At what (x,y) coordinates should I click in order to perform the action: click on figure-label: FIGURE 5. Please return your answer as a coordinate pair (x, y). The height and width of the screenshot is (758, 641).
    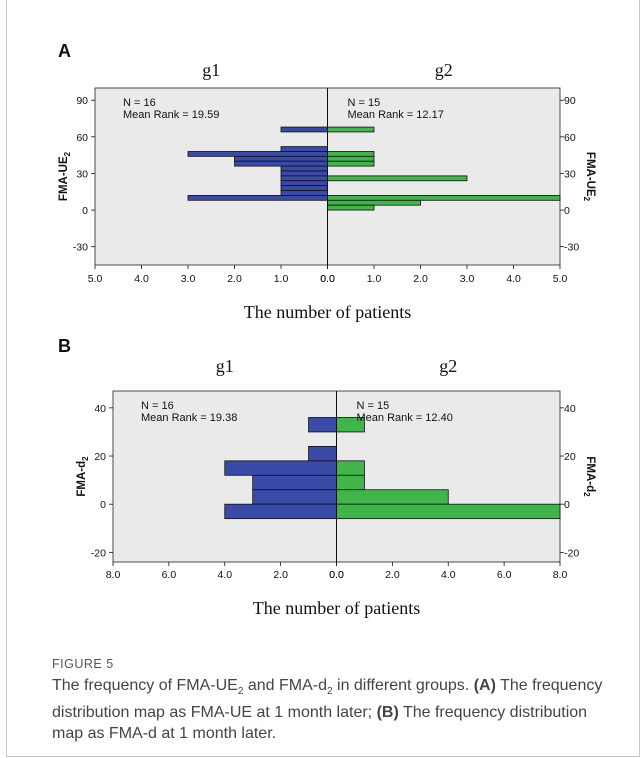
    Looking at the image, I should click on (83, 664).